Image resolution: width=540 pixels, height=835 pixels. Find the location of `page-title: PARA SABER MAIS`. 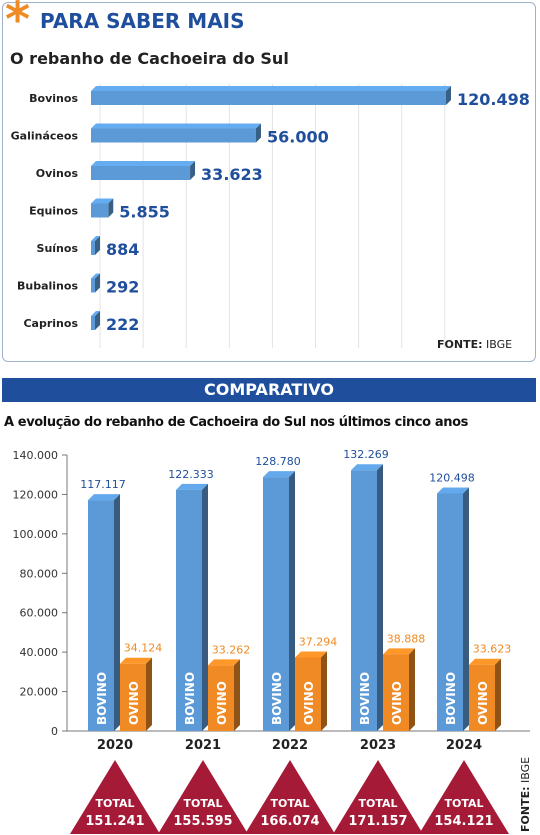

page-title: PARA SABER MAIS is located at coordinates (142, 21).